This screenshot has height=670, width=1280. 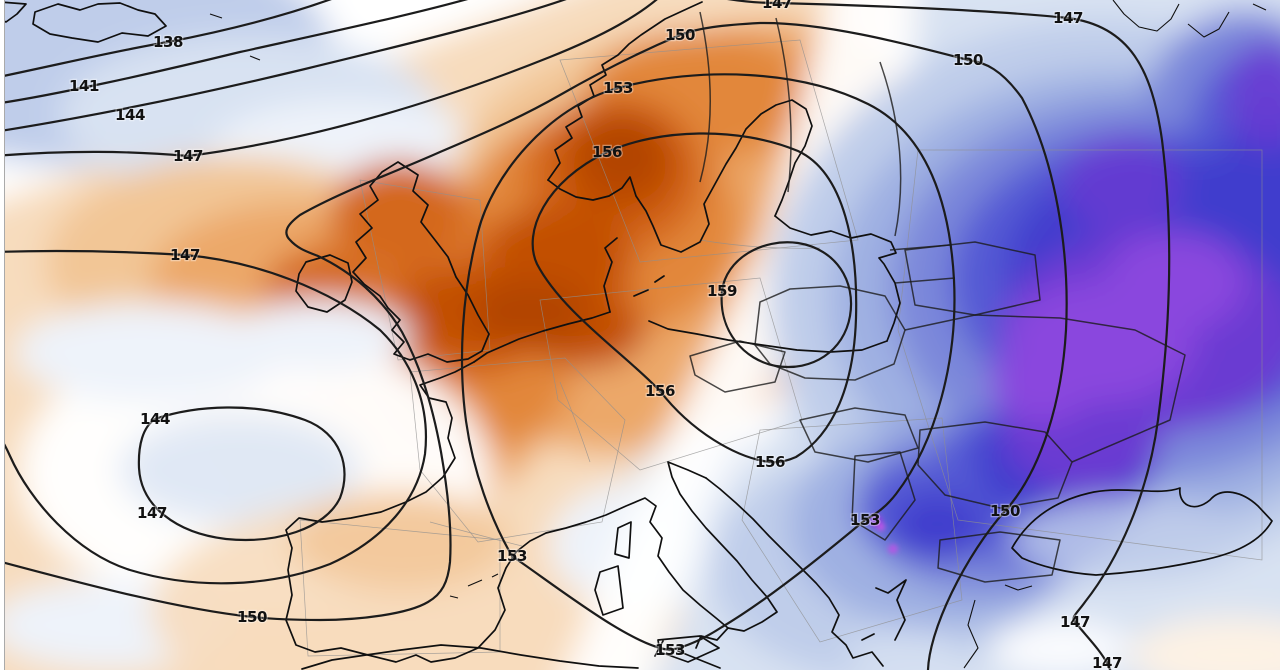 I want to click on contour-label: 159, so click(x=722, y=291).